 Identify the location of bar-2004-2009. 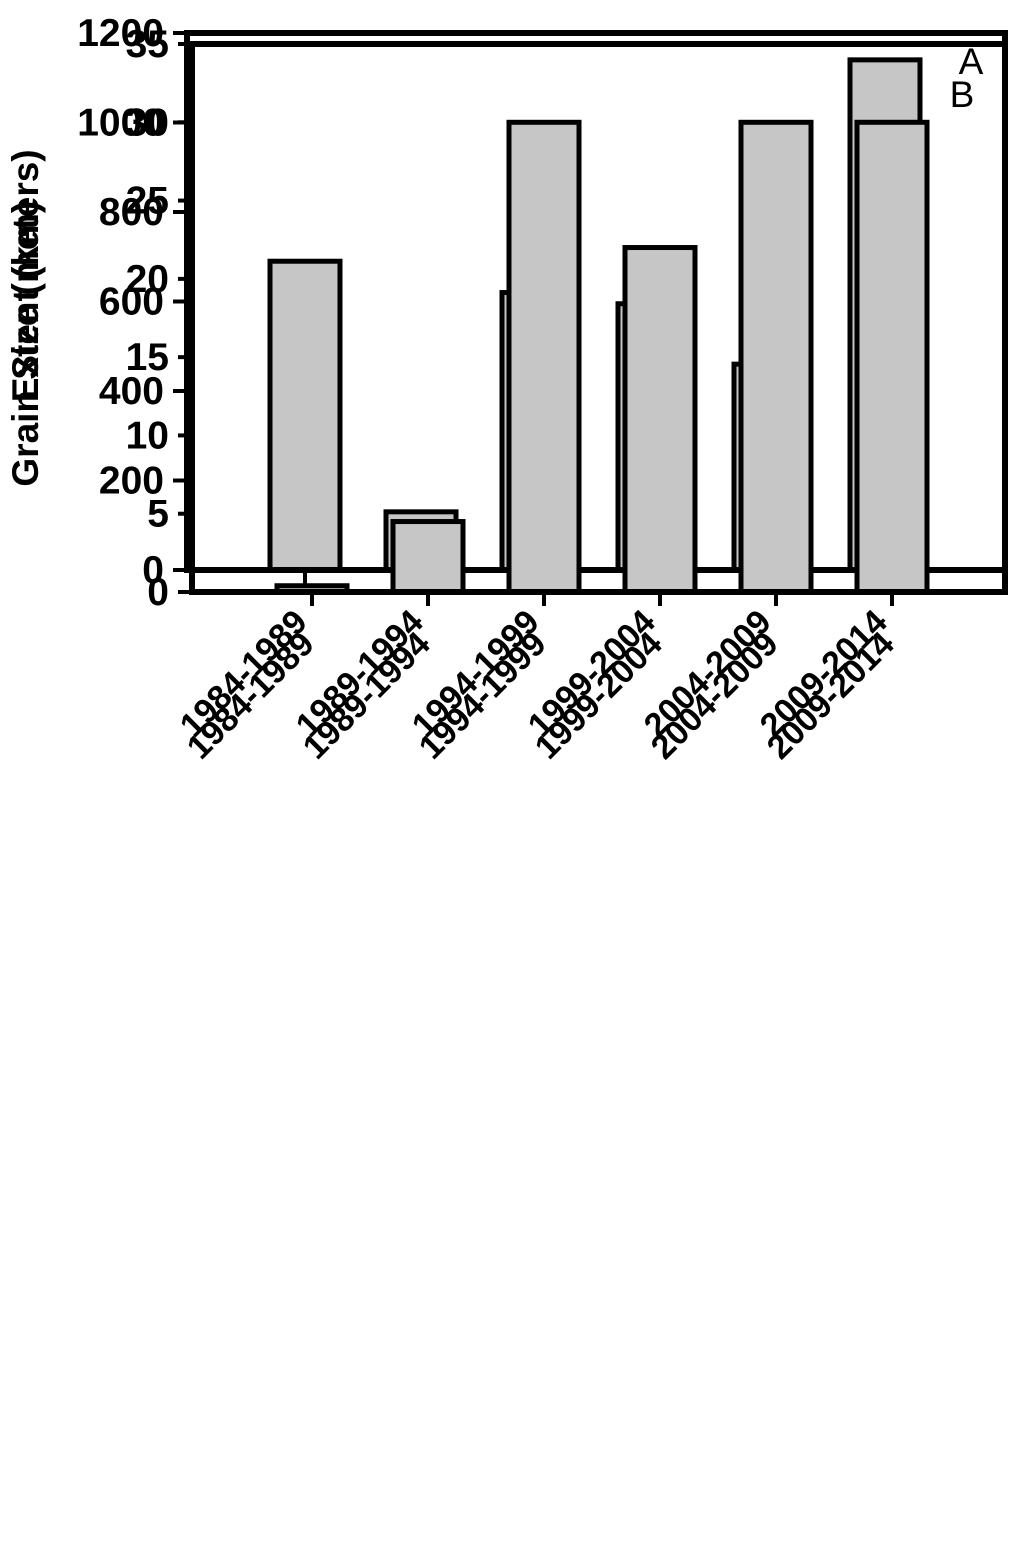
(776, 357).